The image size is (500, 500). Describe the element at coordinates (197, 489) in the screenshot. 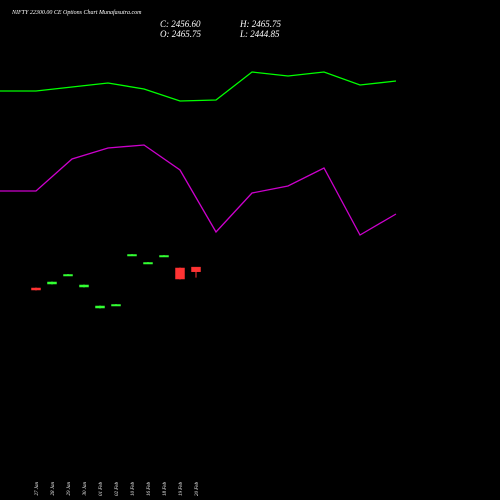

I see `x-tick-label: 20 Feb` at that location.